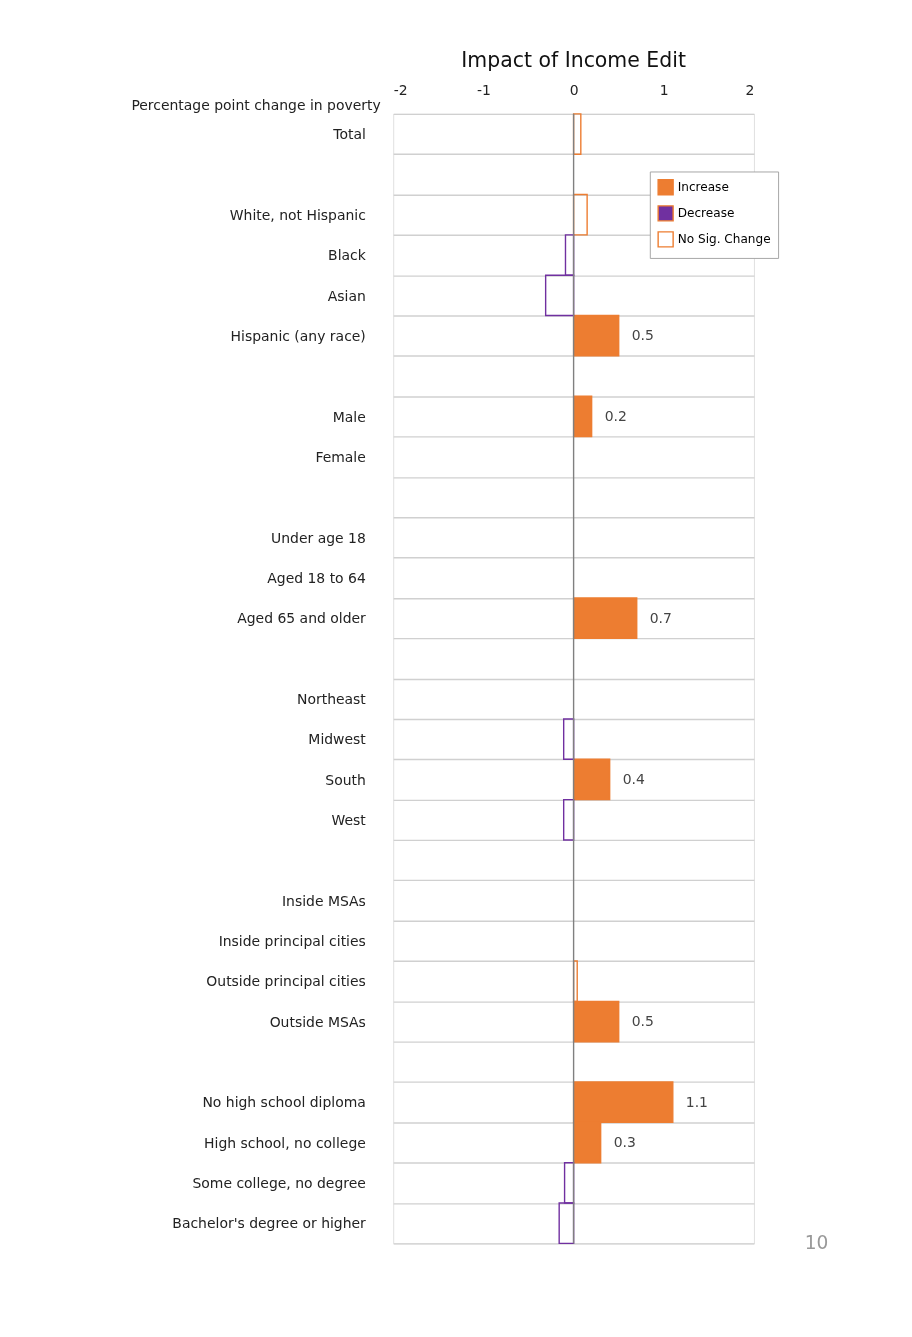  I want to click on y-tick-label: White, not Hispanic, so click(297, 214).